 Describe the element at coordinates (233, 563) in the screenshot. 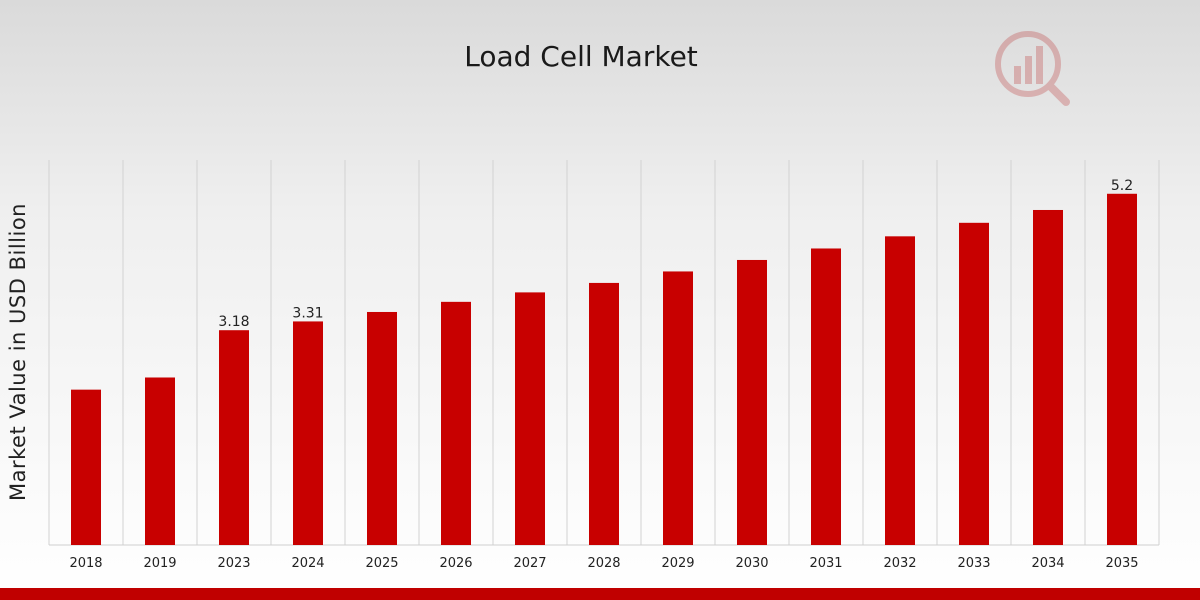

I see `x-tick-label-2023: 2023` at that location.